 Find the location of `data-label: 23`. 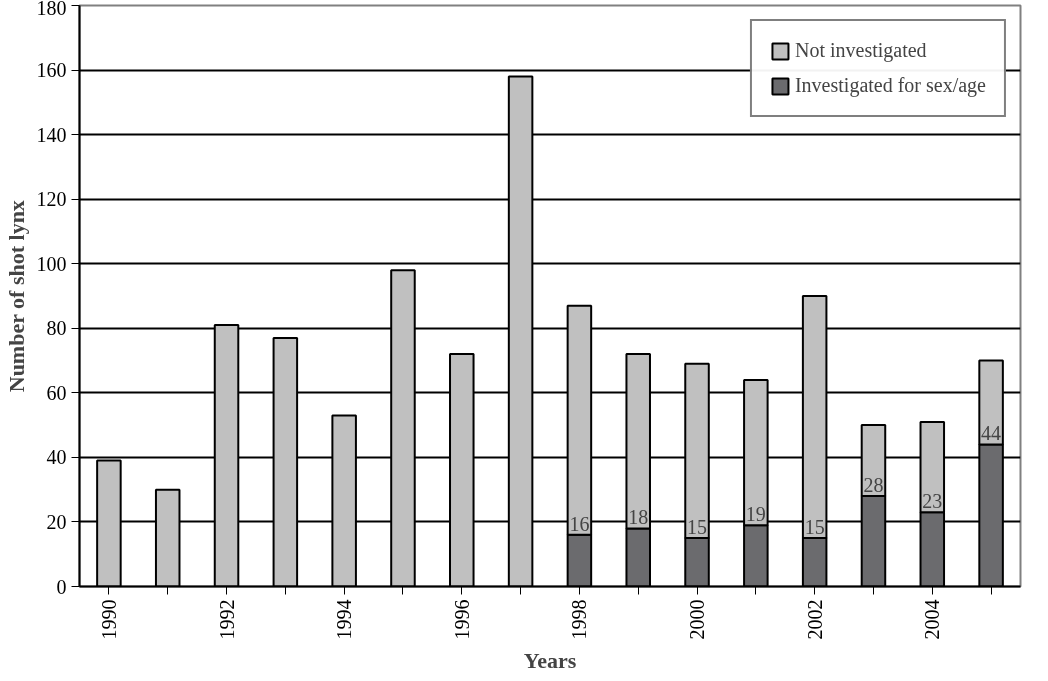

data-label: 23 is located at coordinates (932, 501).